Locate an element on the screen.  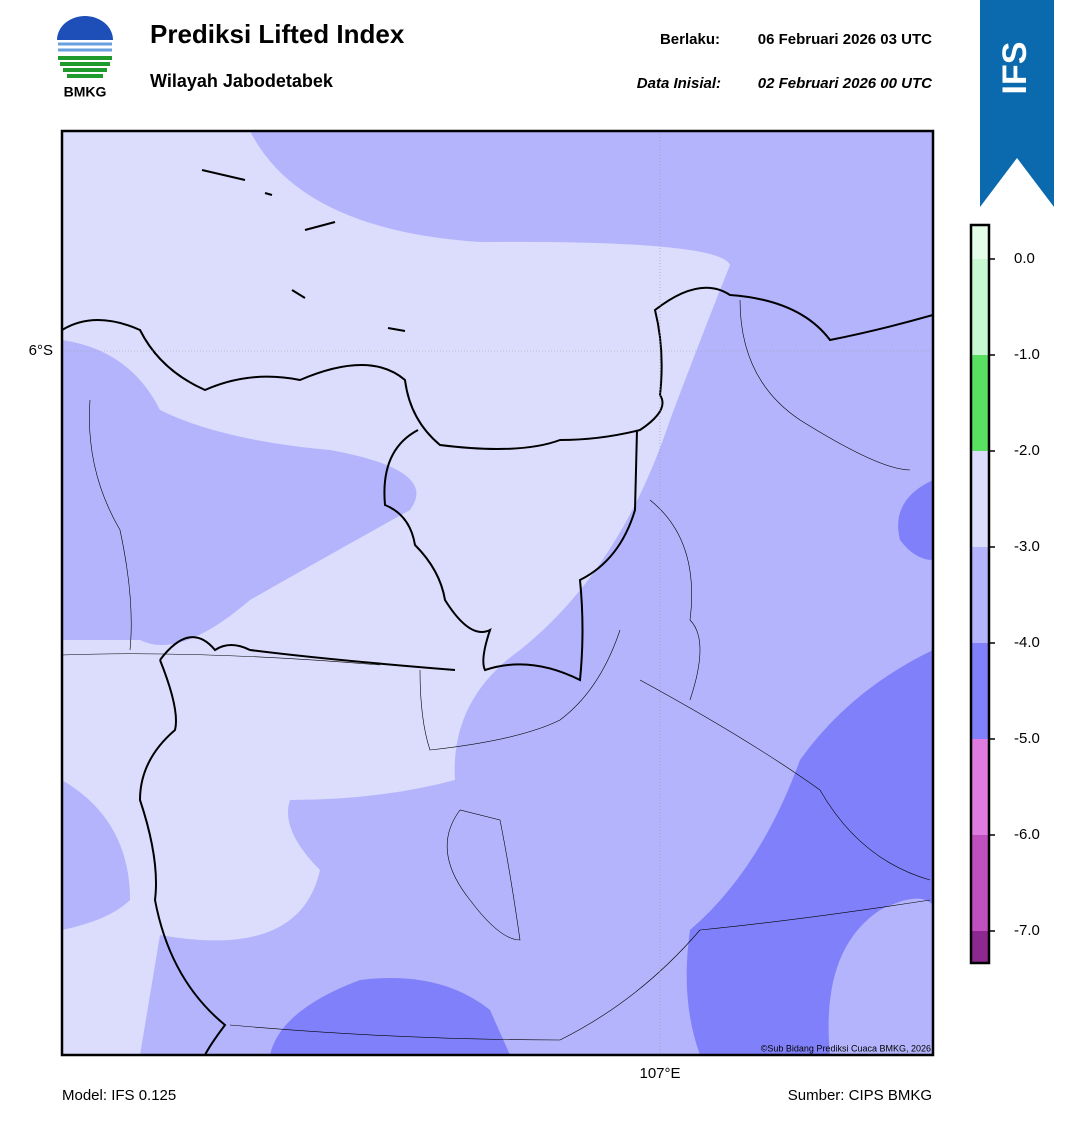
badge is located at coordinates (1017, 103).